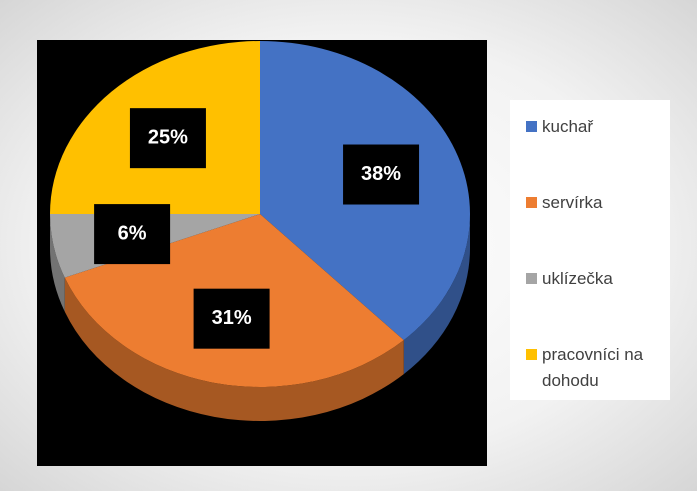 The width and height of the screenshot is (697, 491). What do you see at coordinates (593, 367) in the screenshot?
I see `legend-label: pracovníci na dohodu` at bounding box center [593, 367].